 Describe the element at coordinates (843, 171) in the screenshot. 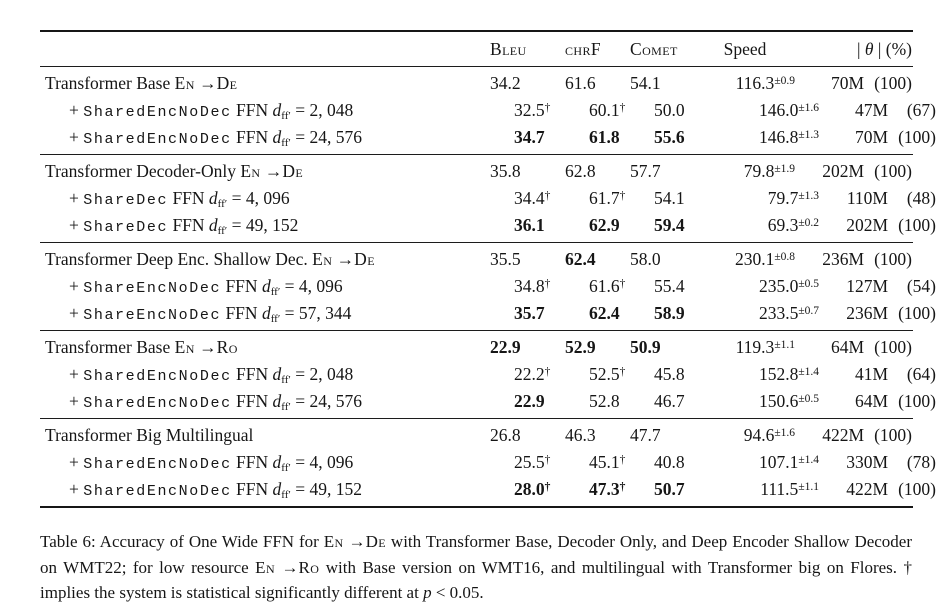

I see `param-count: 202M` at that location.